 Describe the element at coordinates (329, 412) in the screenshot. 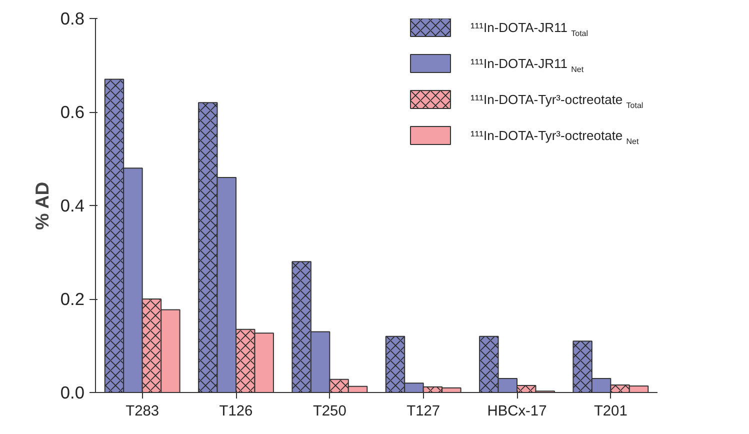

I see `x-tick-label: T250` at that location.